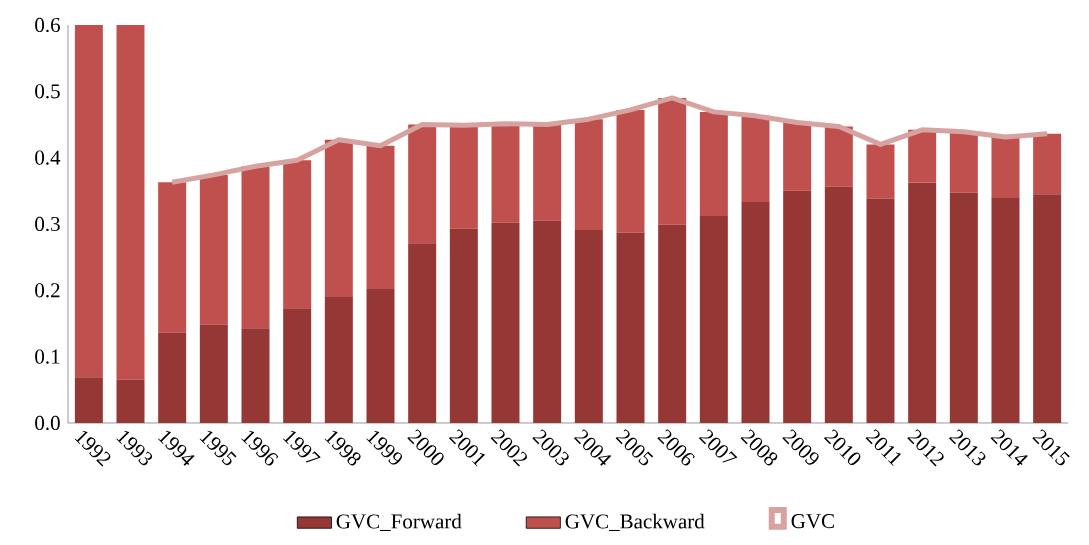  Describe the element at coordinates (218, 448) in the screenshot. I see `x-tick-label: 1995` at that location.